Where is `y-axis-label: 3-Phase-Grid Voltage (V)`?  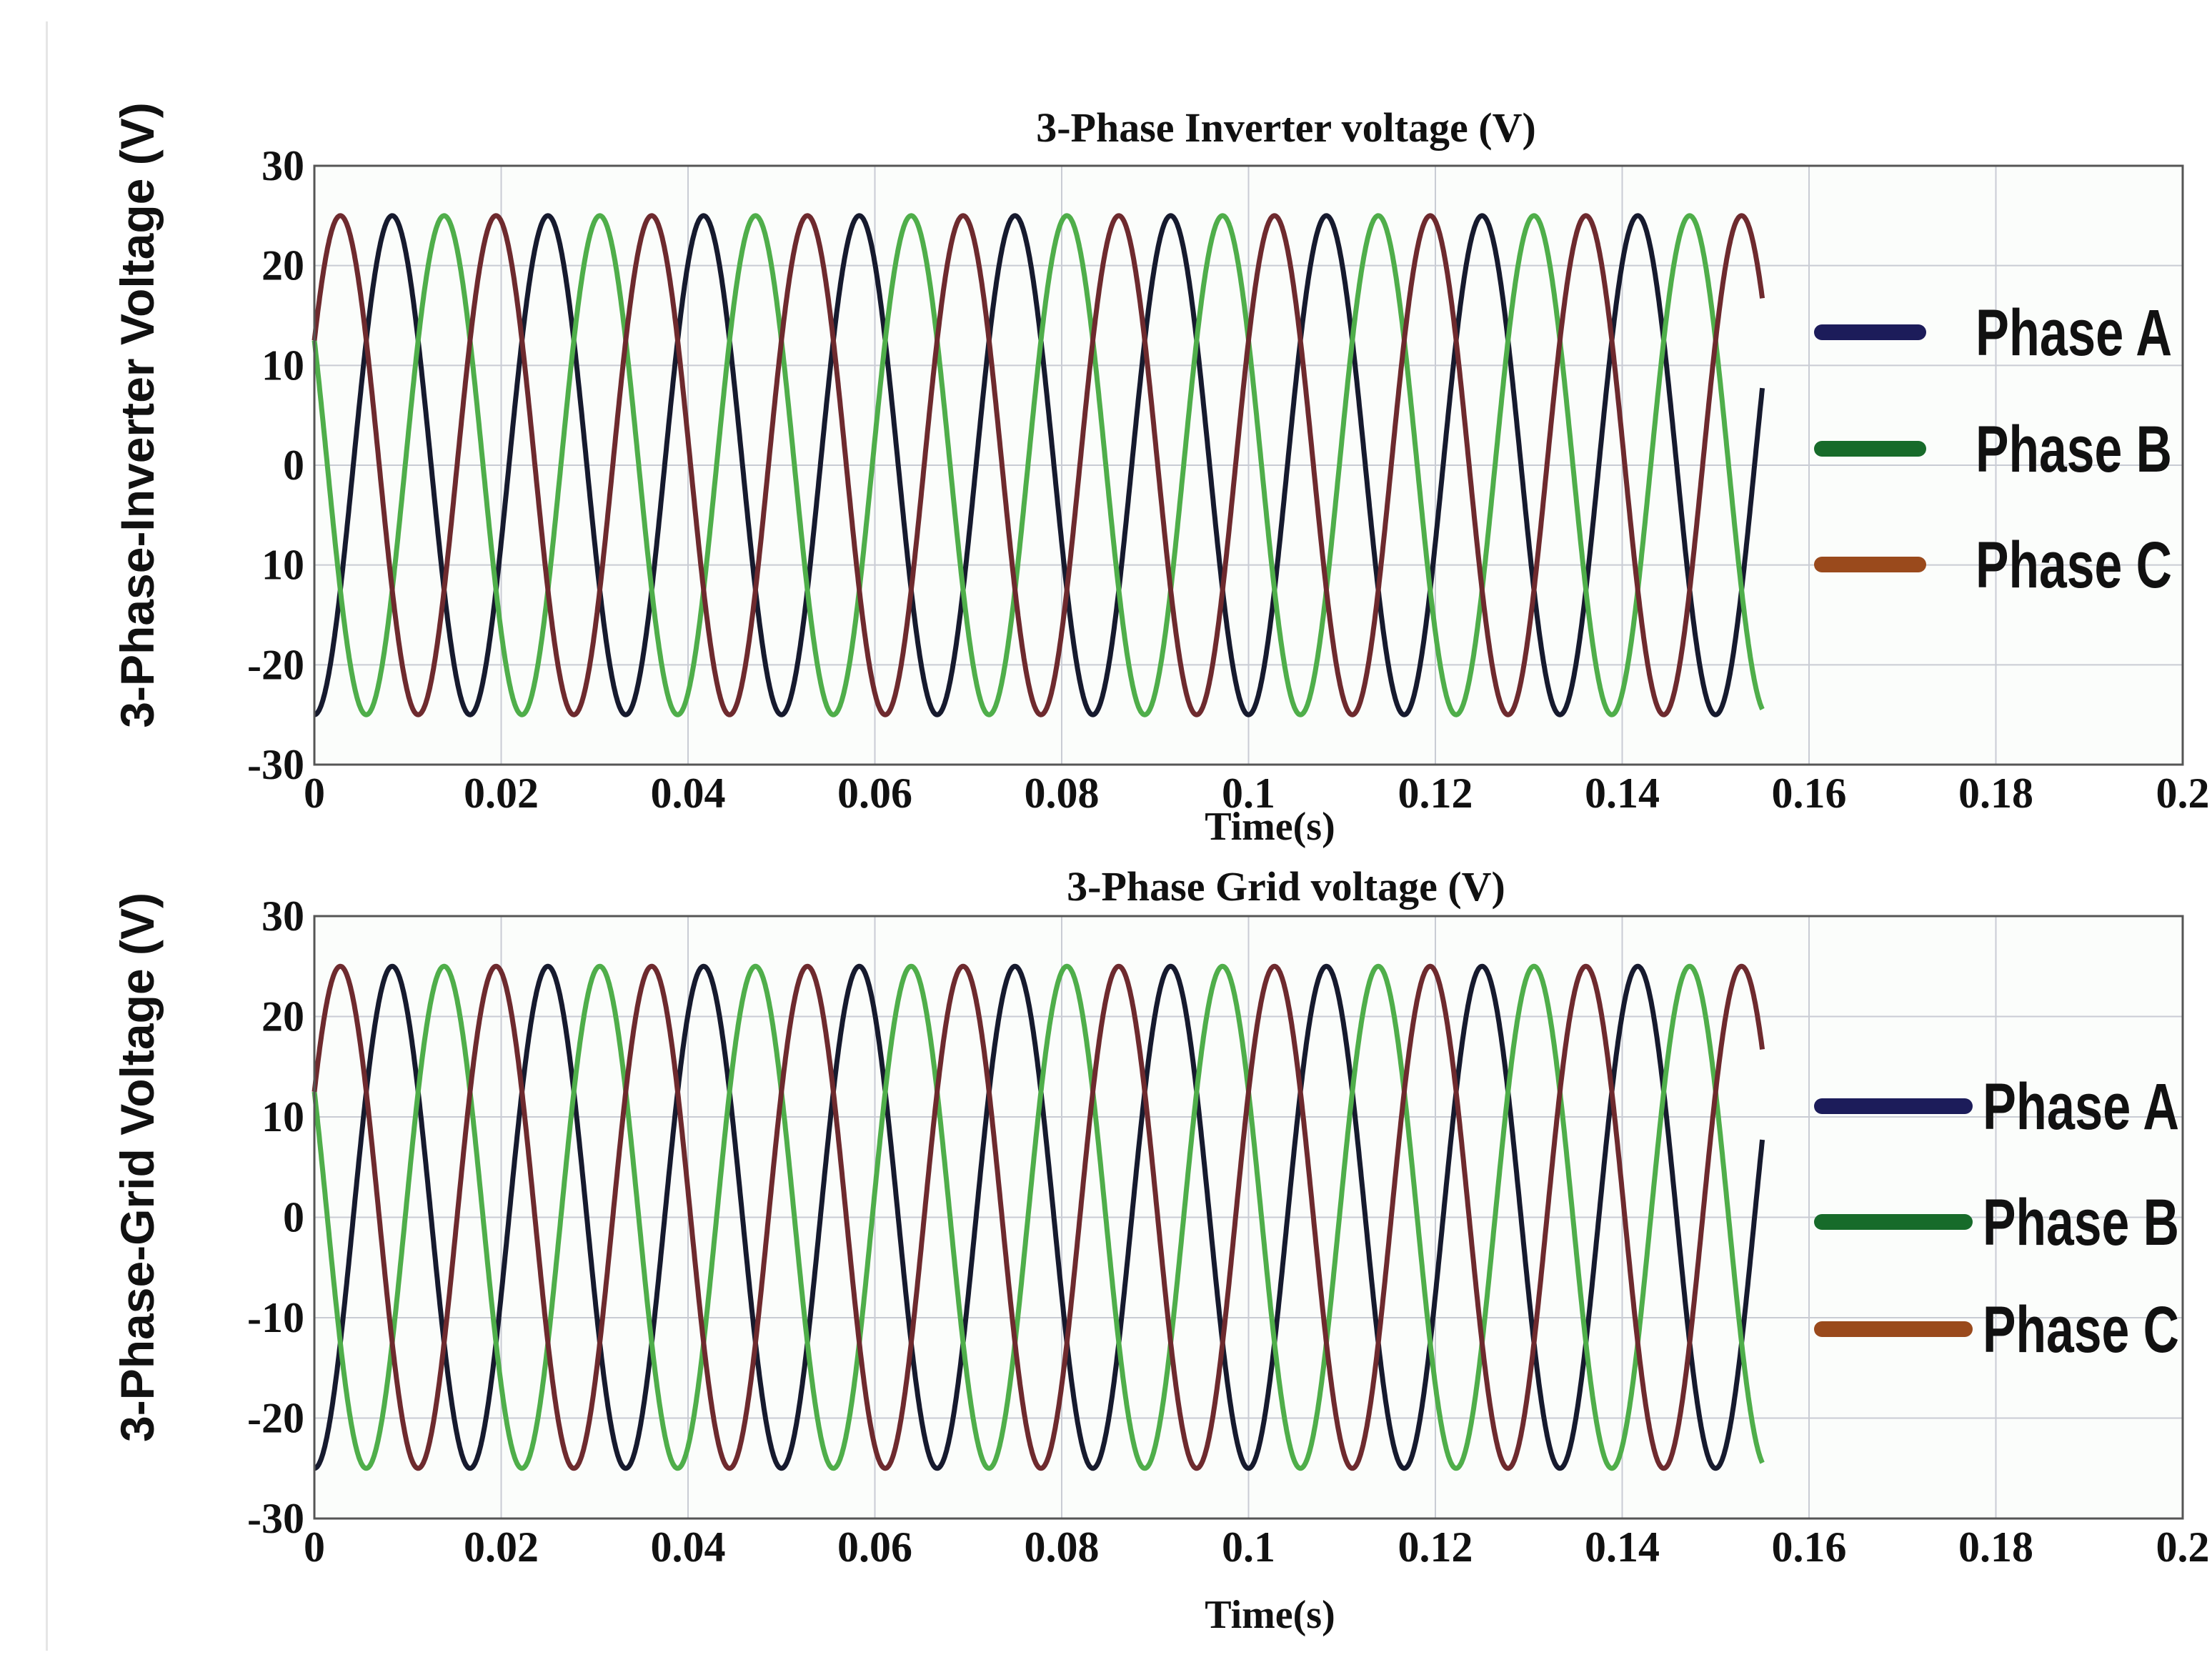 y-axis-label: 3-Phase-Grid Voltage (V) is located at coordinates (137, 1167).